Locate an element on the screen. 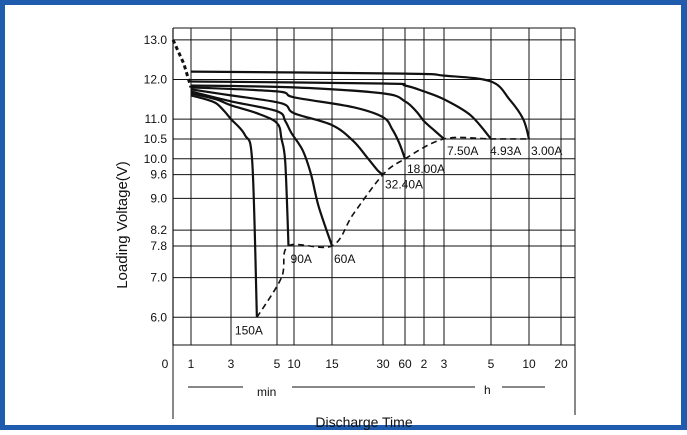 The height and width of the screenshot is (435, 687). y-tick-label: 13.0 is located at coordinates (156, 40).